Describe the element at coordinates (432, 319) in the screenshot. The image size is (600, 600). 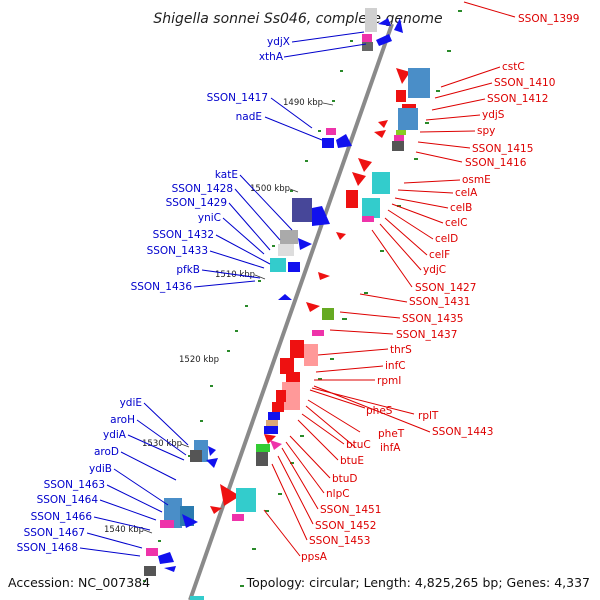
I see `gene-label-reverse: SSON_1435` at that location.